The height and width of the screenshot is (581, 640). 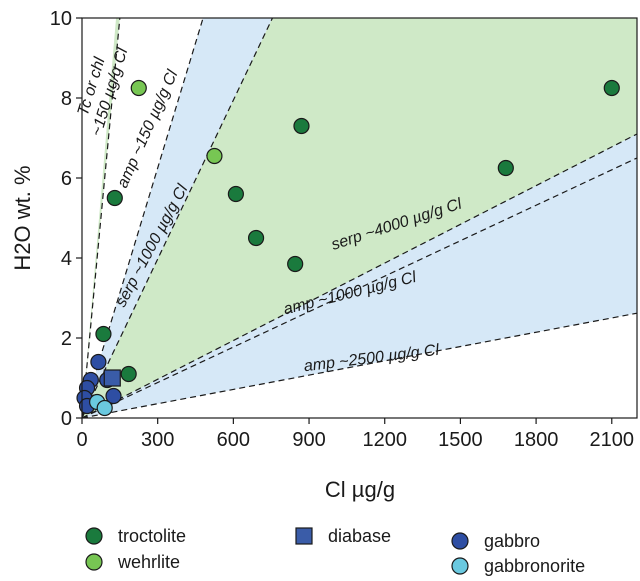 What do you see at coordinates (460, 440) in the screenshot?
I see `x-tick-label: 1500` at bounding box center [460, 440].